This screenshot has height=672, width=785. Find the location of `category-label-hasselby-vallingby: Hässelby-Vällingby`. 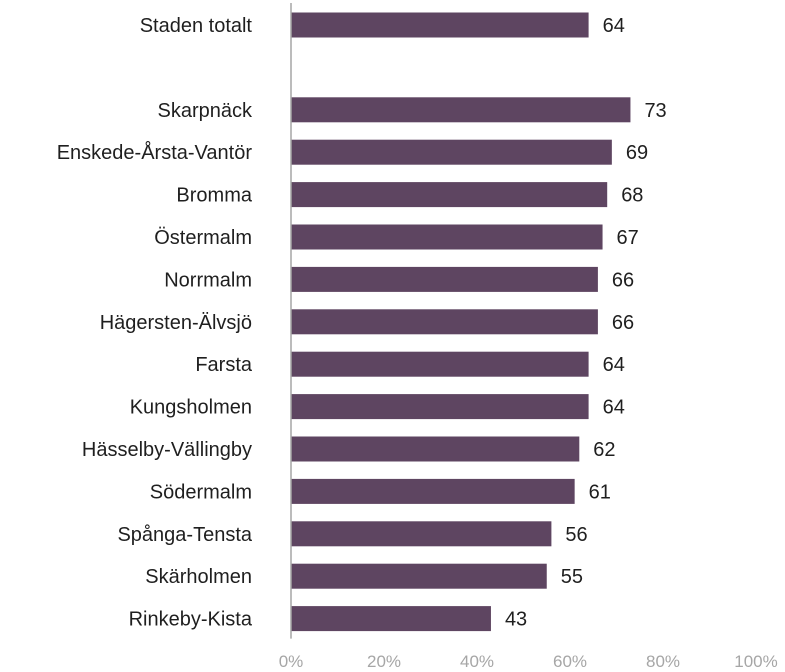

category-label-hasselby-vallingby: Hässelby-Vällingby is located at coordinates (167, 450).